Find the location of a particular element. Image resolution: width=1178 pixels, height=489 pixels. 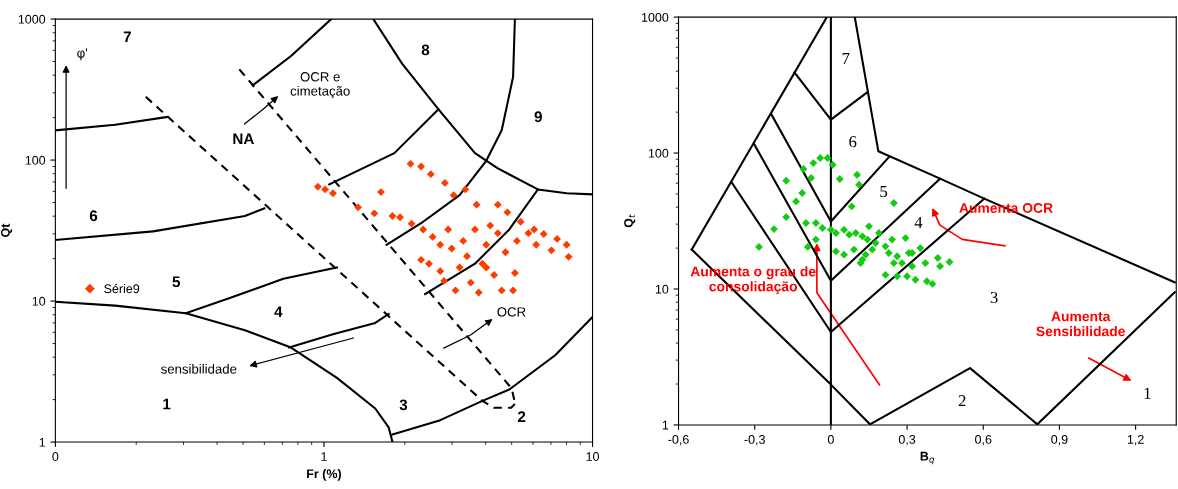

annotation: NA is located at coordinates (243, 138).